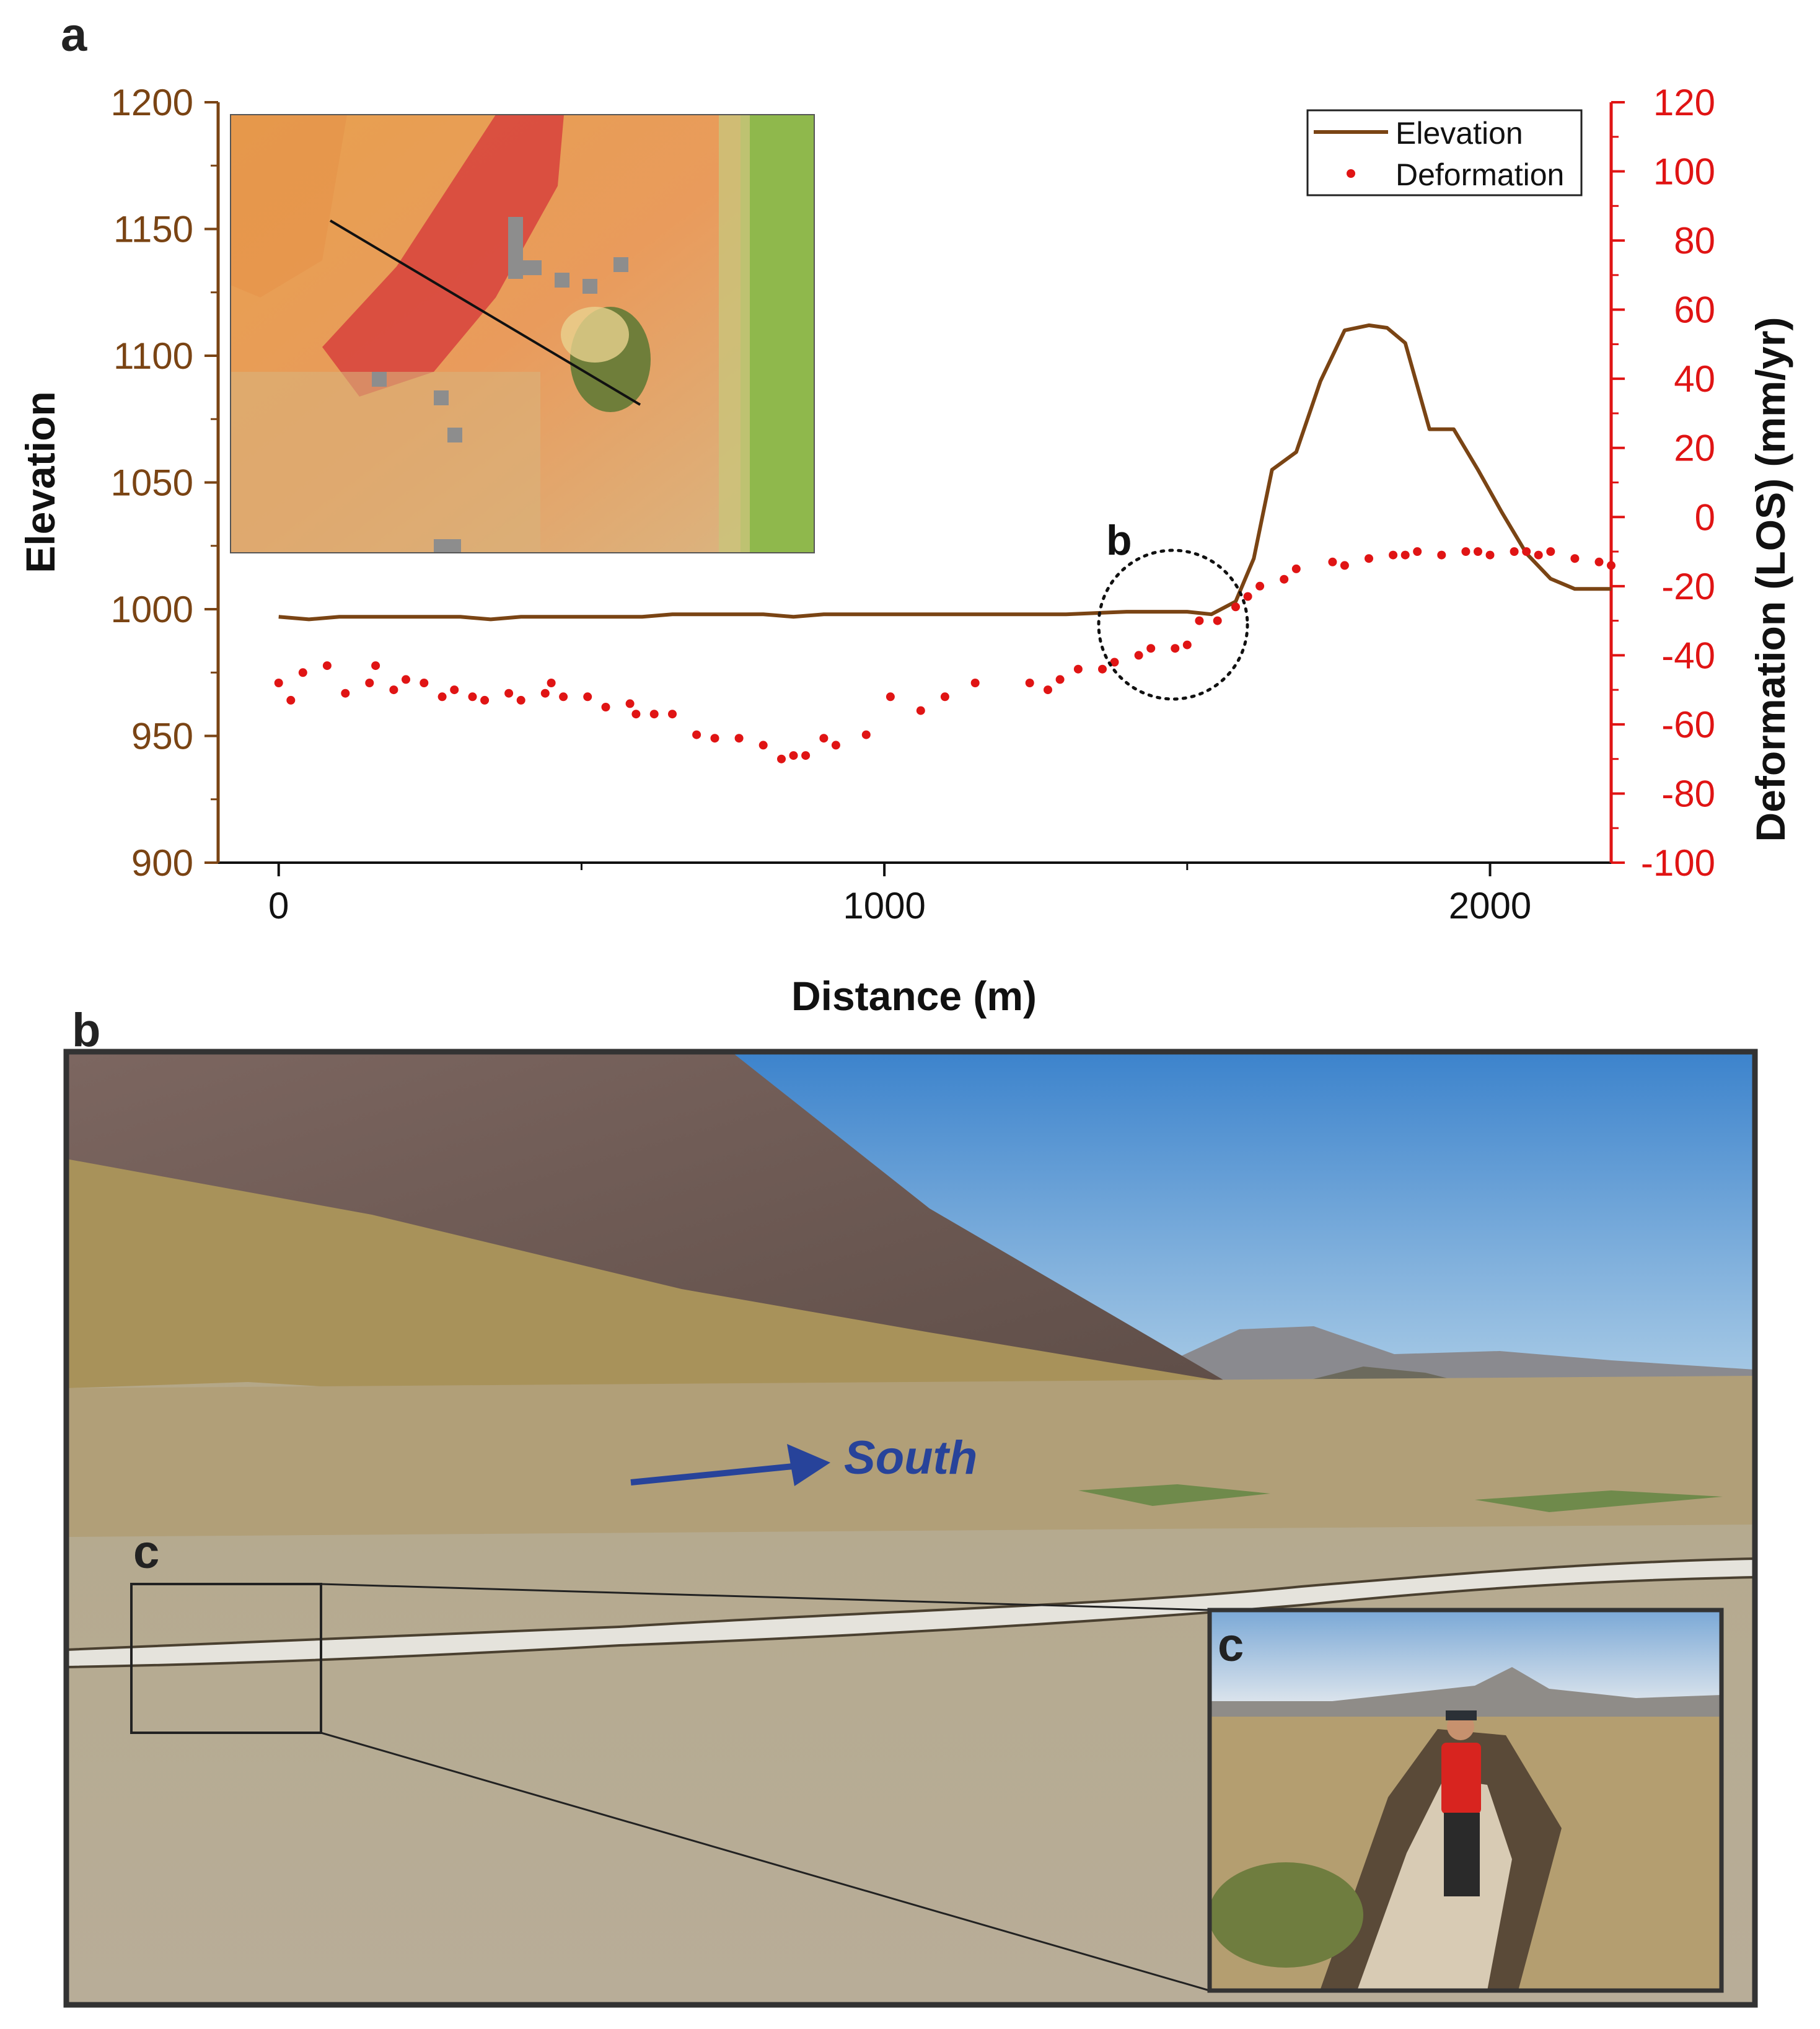 This screenshot has height=2029, width=1820. I want to click on y2-tick-label: -60, so click(1688, 725).